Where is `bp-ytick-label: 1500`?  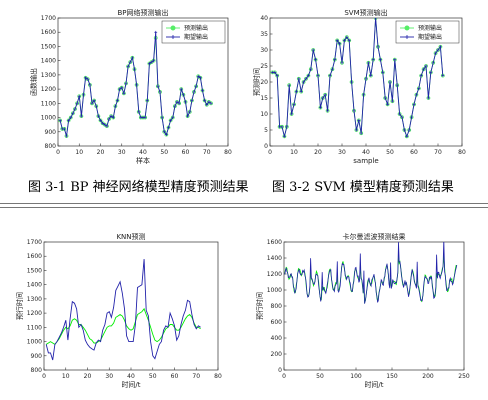 bp-ytick-label: 1500 is located at coordinates (48, 46).